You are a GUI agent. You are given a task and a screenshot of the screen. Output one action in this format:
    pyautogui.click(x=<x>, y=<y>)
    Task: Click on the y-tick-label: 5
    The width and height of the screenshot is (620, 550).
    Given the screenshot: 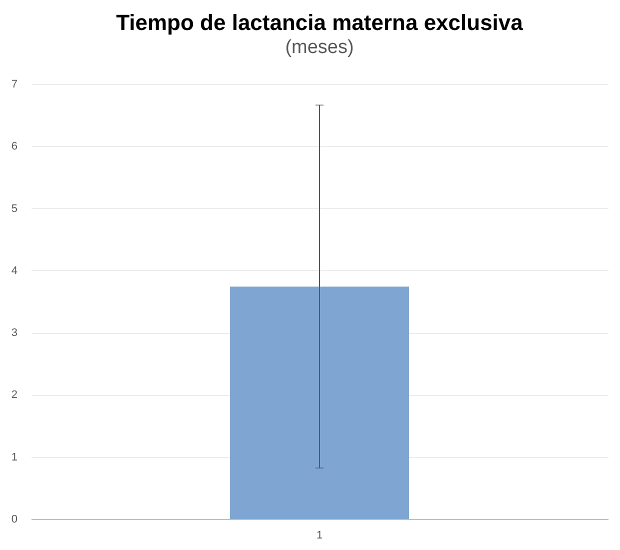 What is the action you would take?
    pyautogui.click(x=14, y=208)
    